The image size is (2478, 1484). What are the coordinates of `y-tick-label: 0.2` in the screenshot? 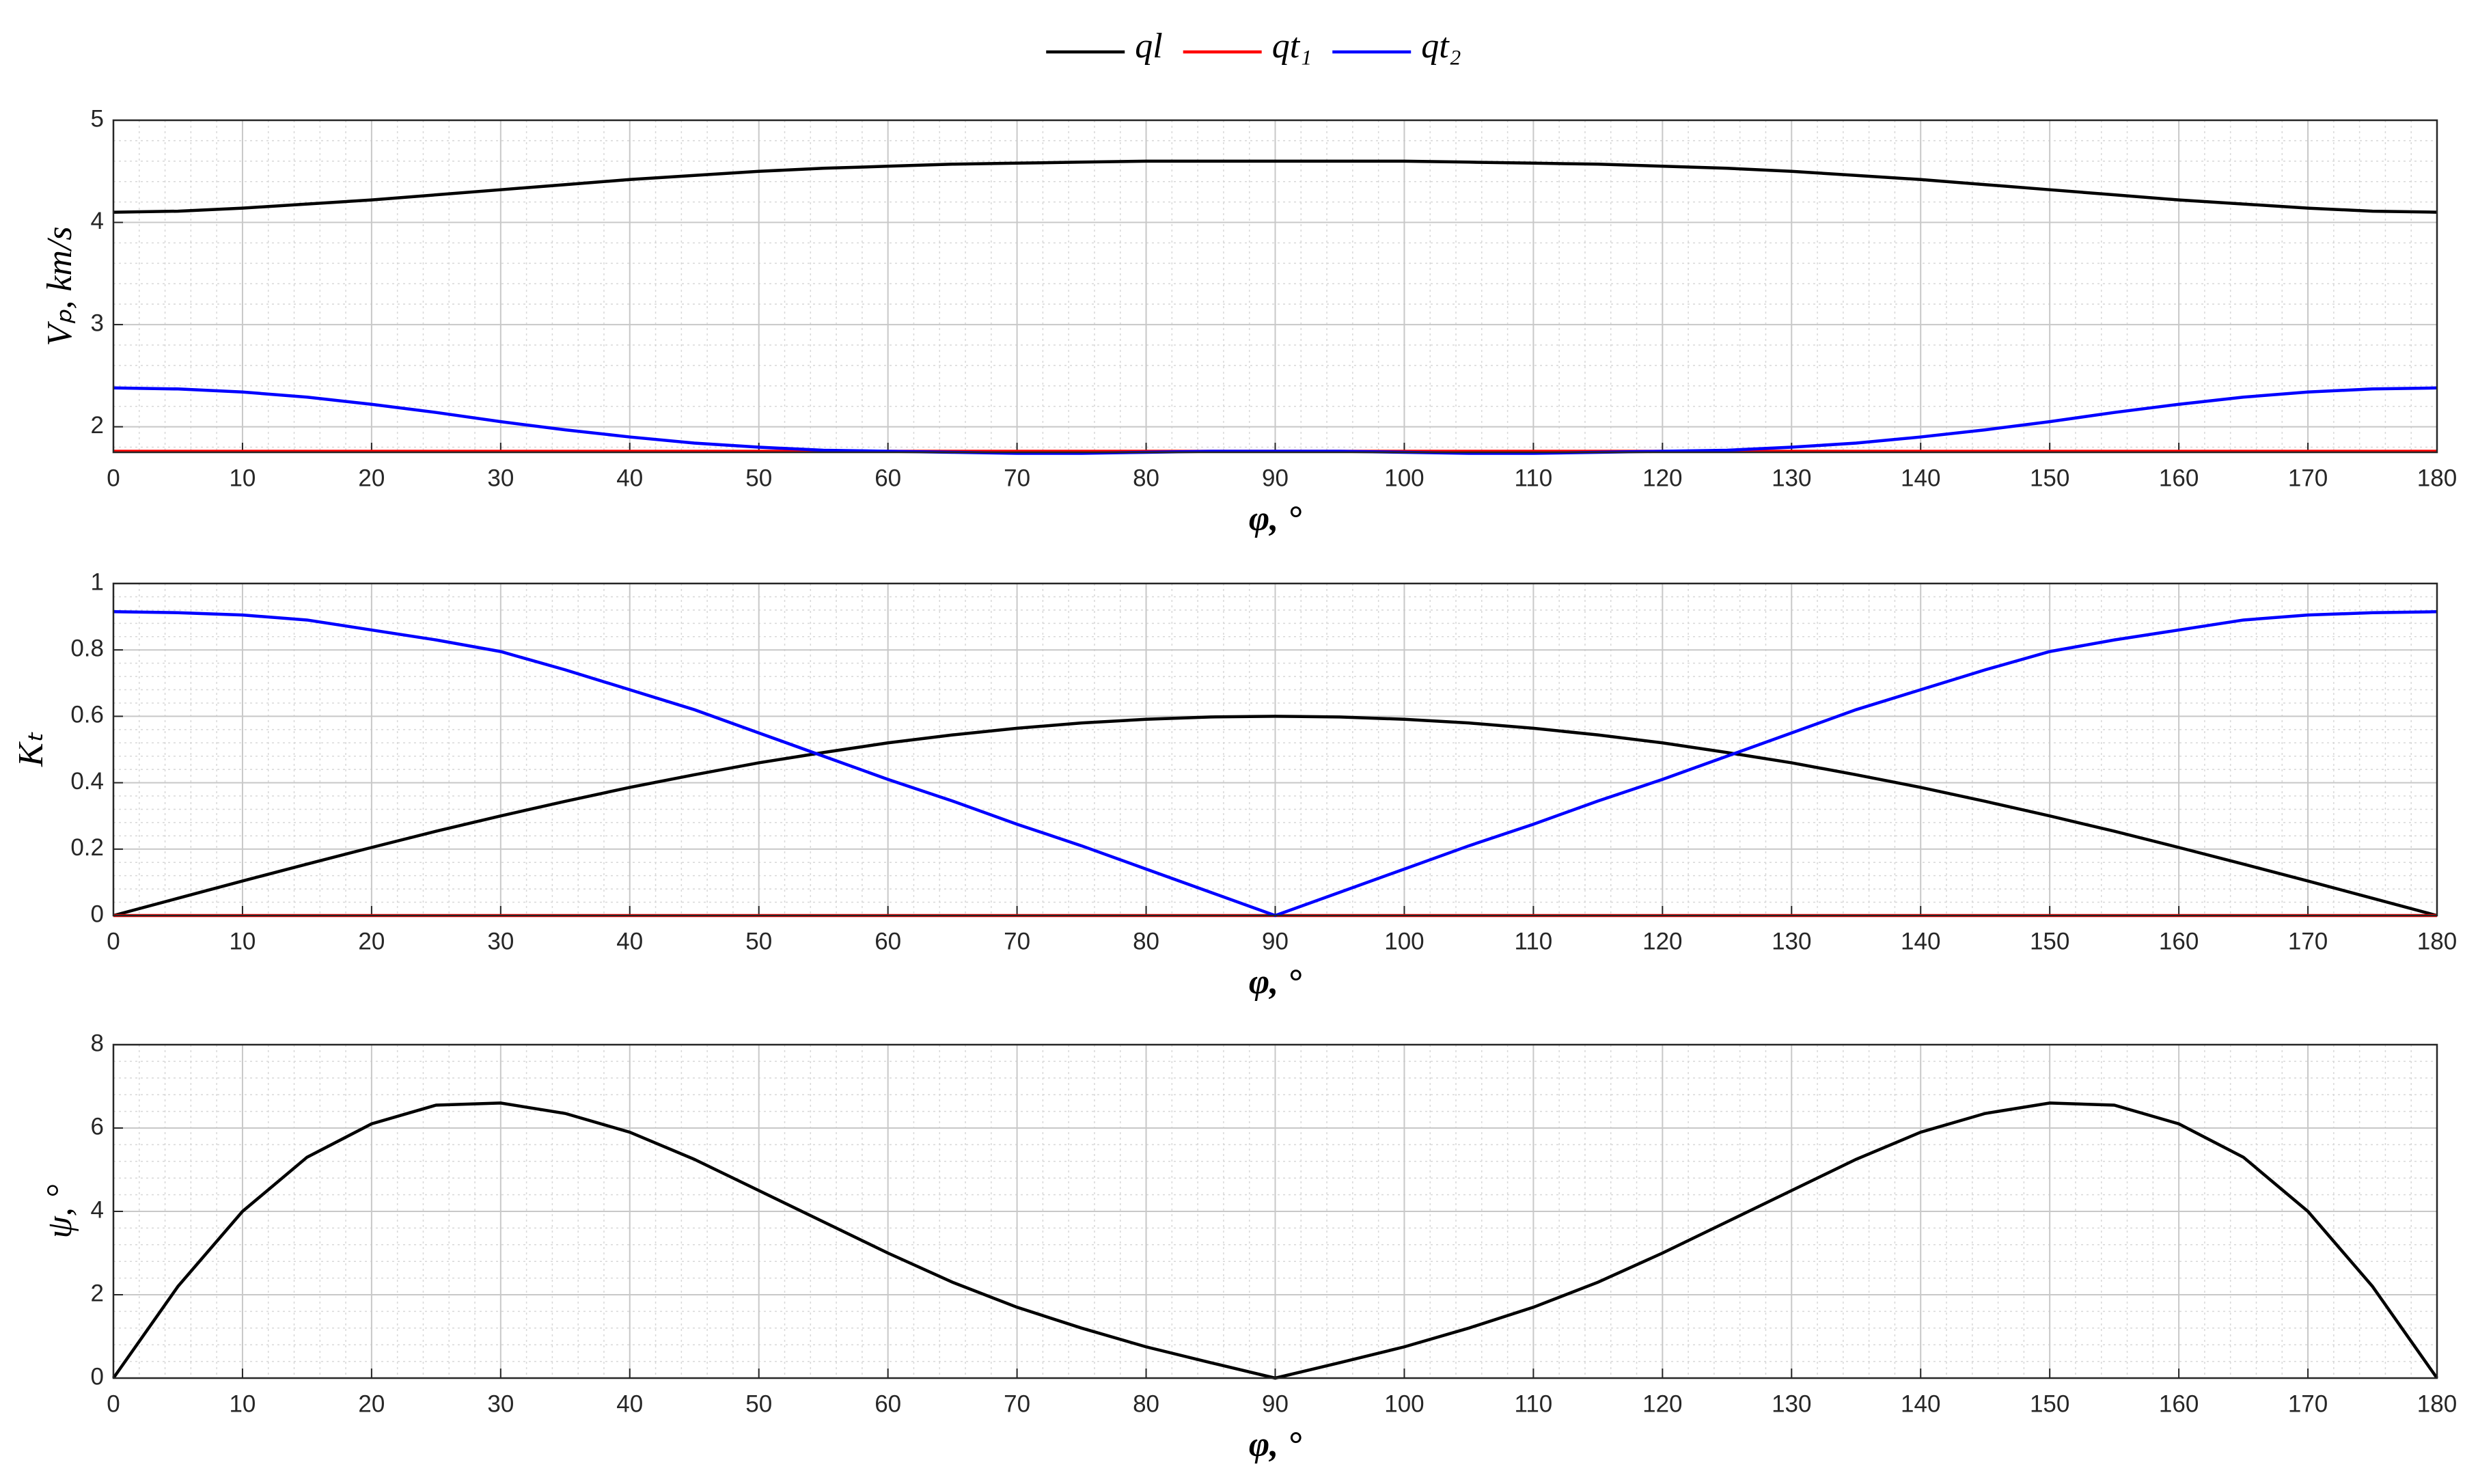 It's located at (87, 847).